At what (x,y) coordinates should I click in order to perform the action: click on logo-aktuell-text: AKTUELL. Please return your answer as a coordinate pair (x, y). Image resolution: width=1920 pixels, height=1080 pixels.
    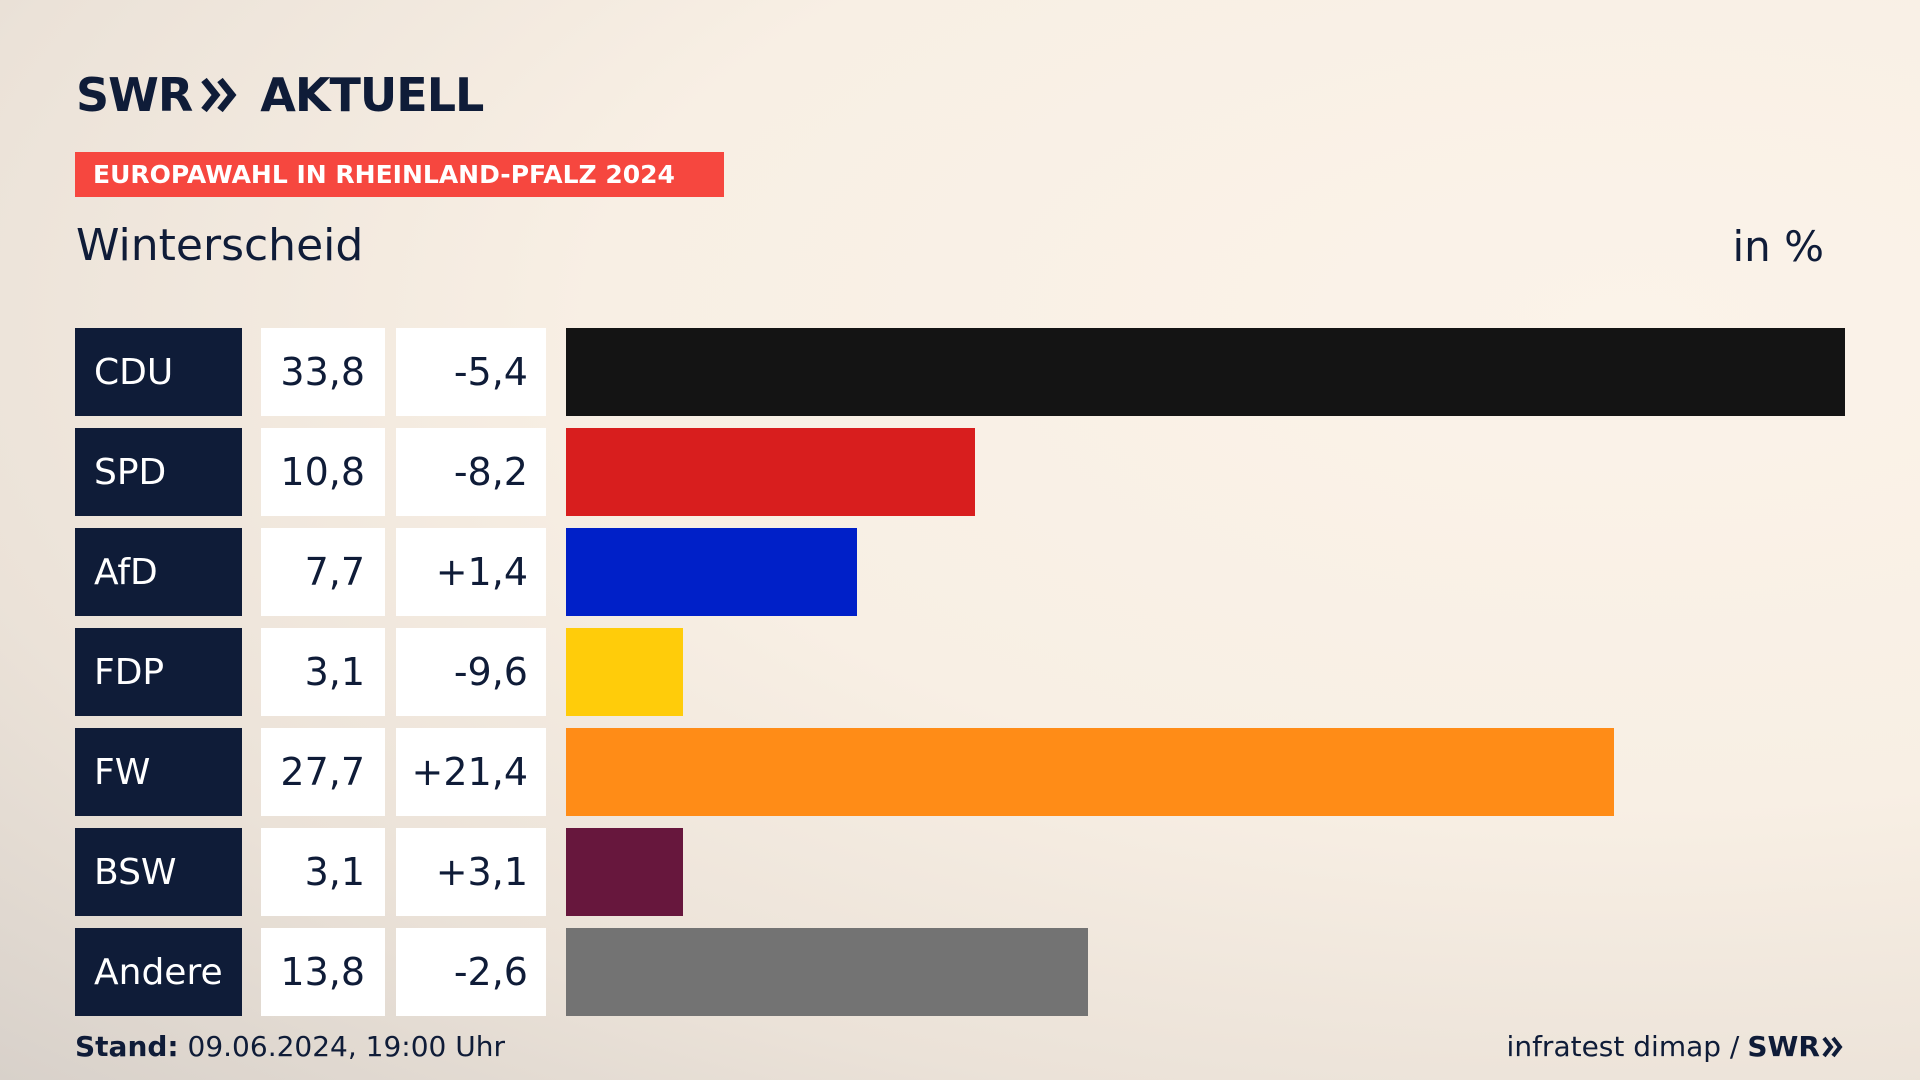
    Looking at the image, I should click on (372, 95).